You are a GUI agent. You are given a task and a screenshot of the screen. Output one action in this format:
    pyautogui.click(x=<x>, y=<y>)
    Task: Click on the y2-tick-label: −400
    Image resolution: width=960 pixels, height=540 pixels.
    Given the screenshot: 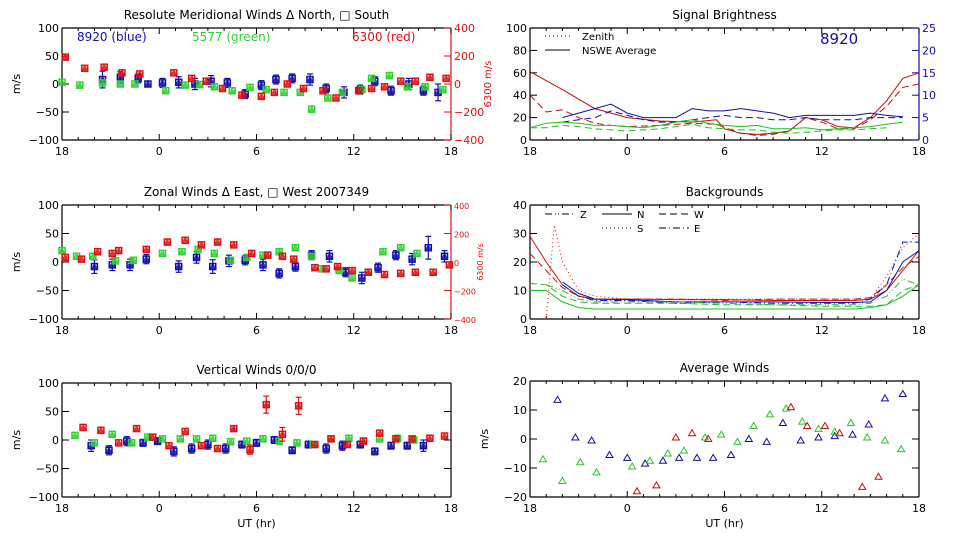 What is the action you would take?
    pyautogui.click(x=465, y=320)
    